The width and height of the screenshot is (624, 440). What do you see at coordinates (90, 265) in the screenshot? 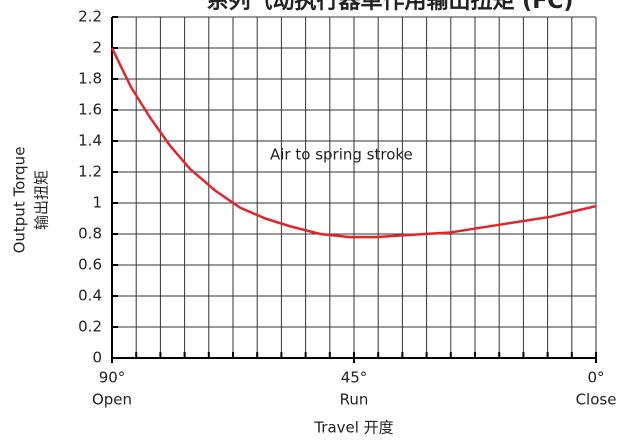
I see `y-tick-label: 0.6` at bounding box center [90, 265].